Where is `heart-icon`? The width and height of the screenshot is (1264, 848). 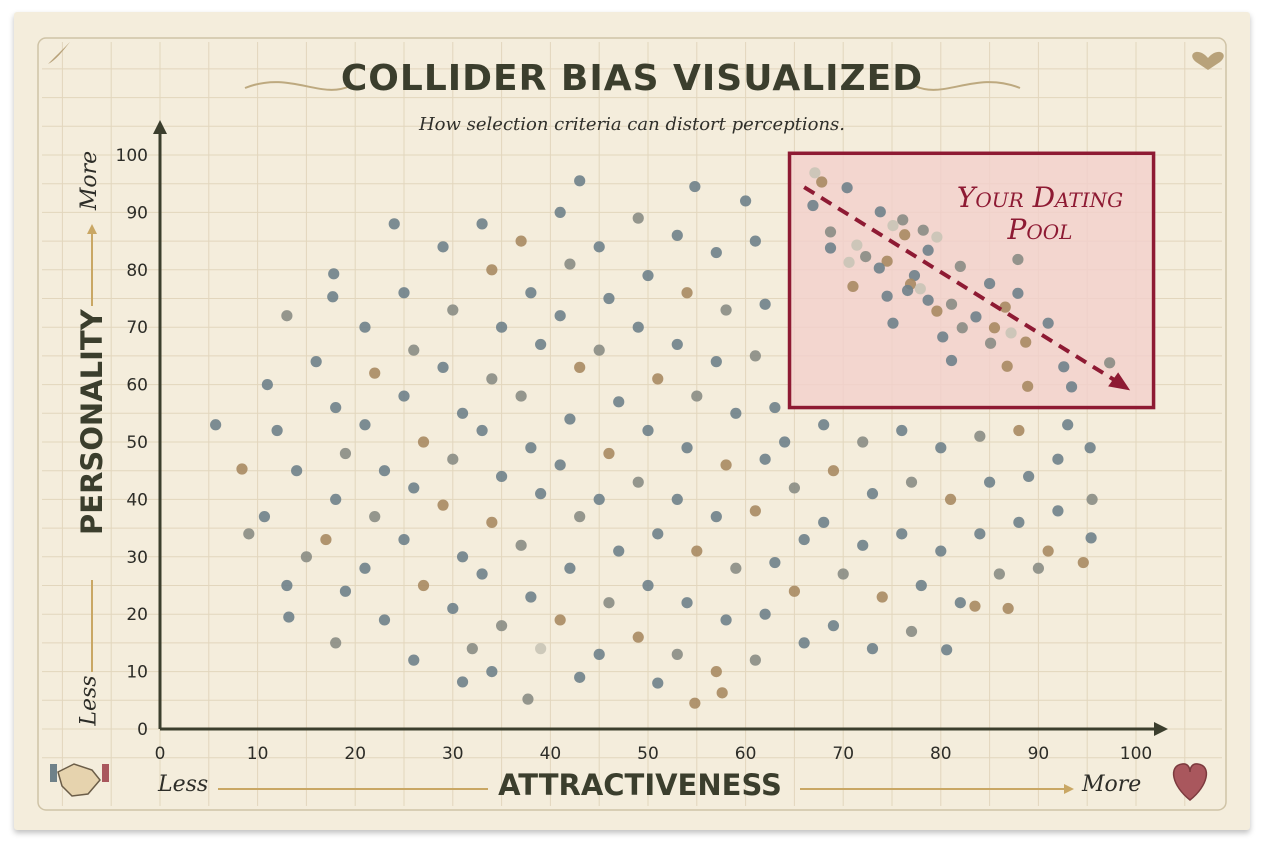 heart-icon is located at coordinates (1208, 60).